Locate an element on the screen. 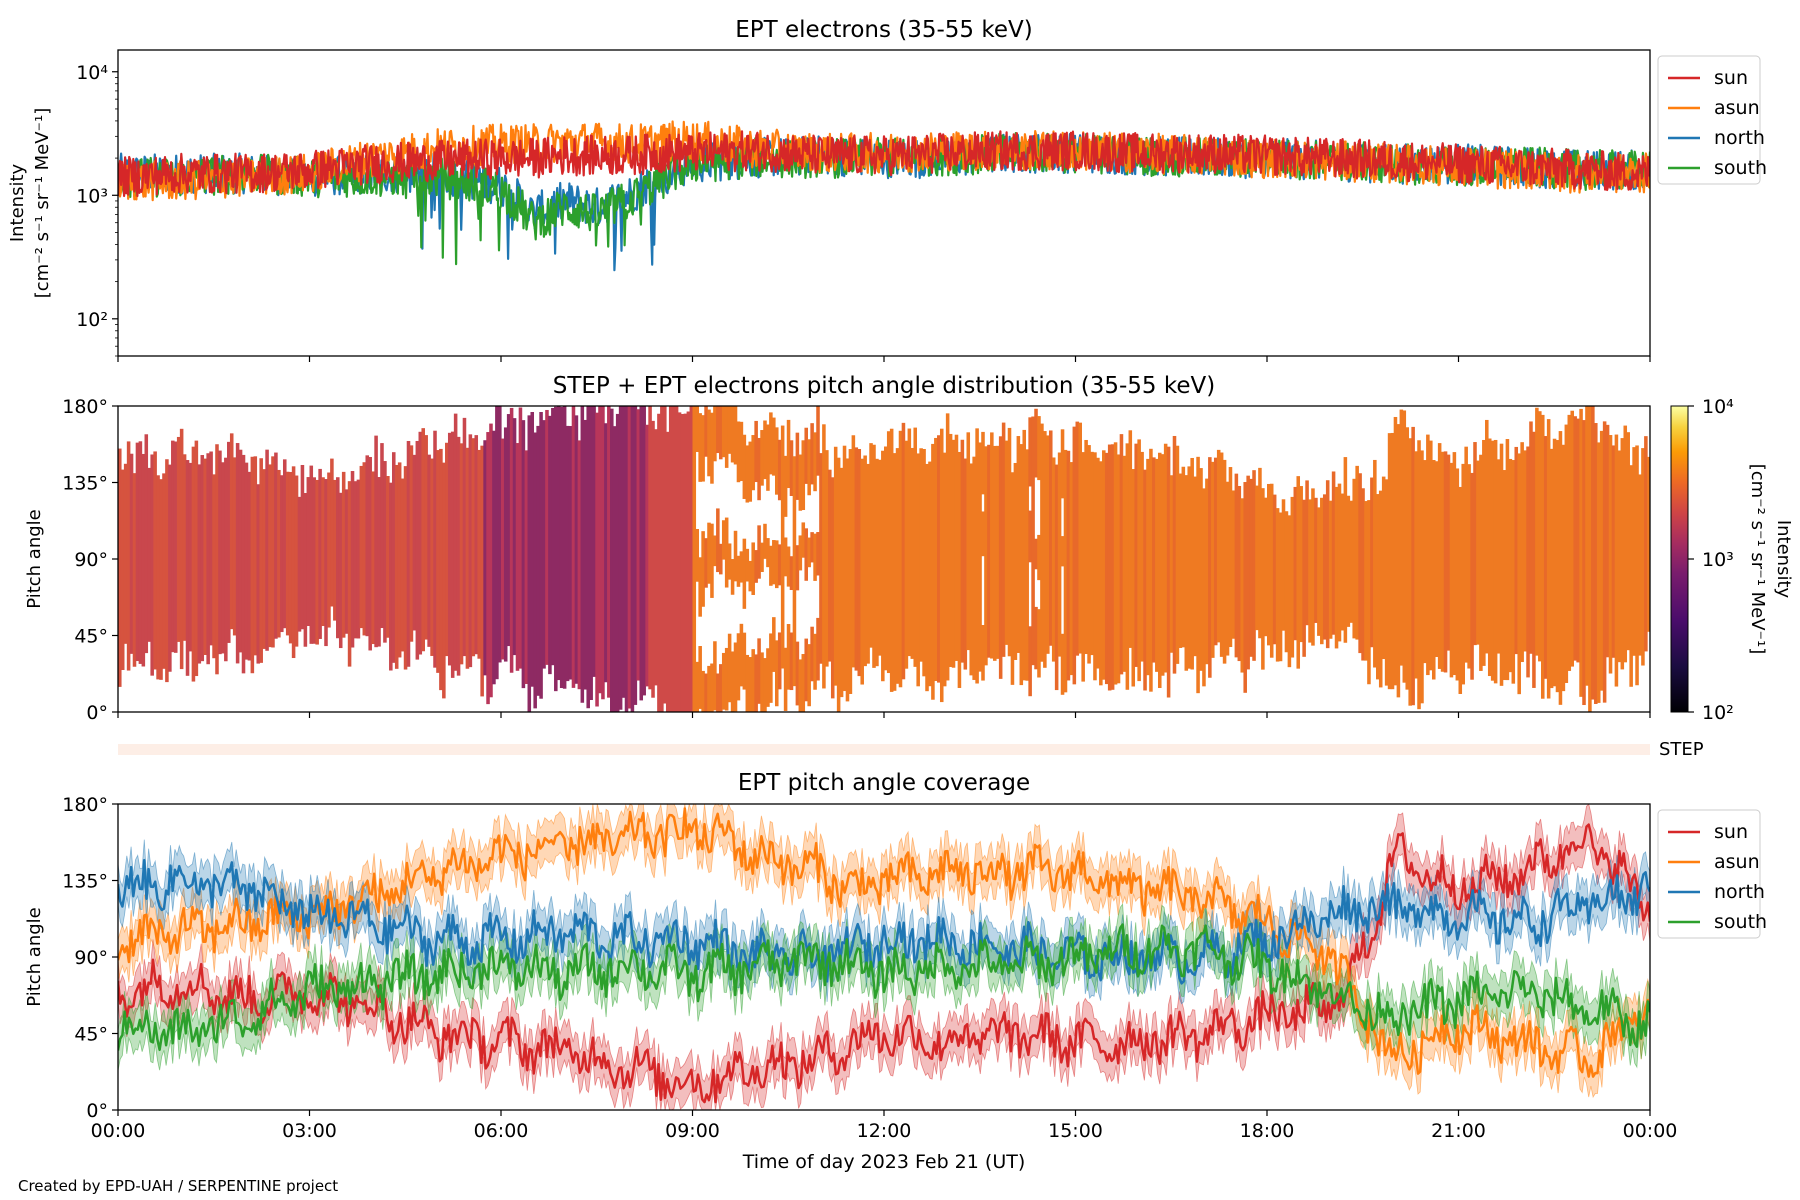 This screenshot has width=1800, height=1200. panel1-yticks: 10² 10³ 10⁴ is located at coordinates (97, 209).